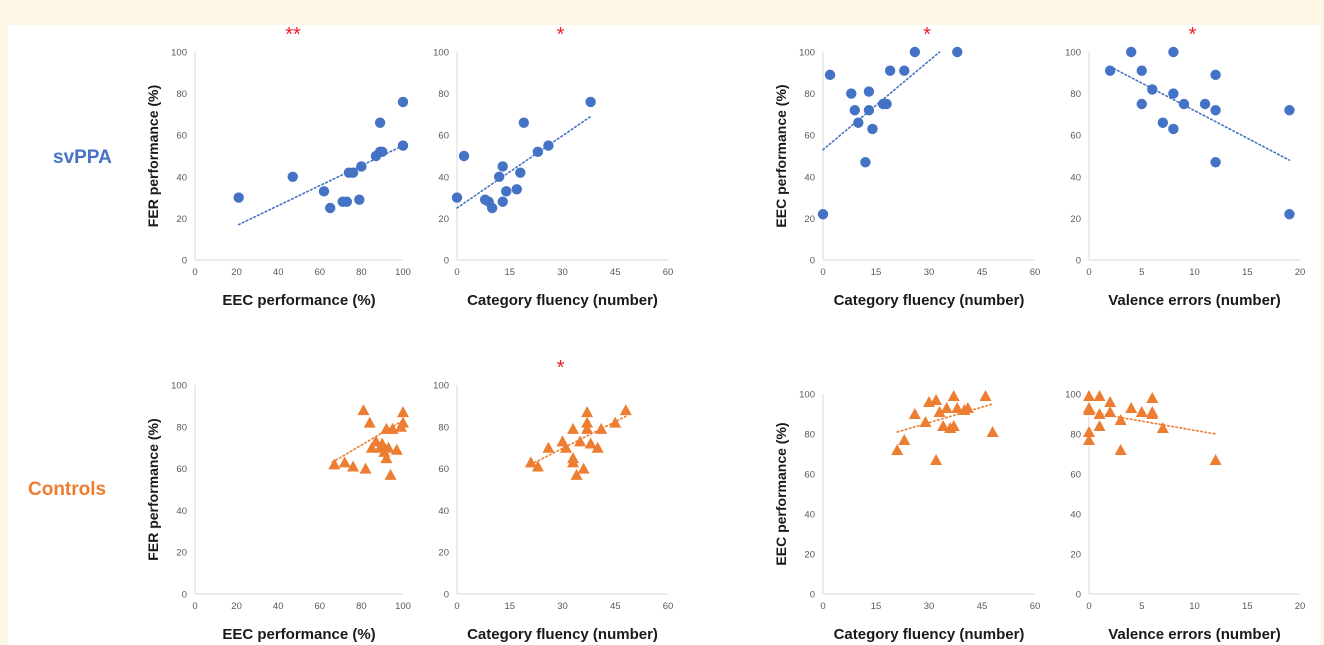 The image size is (1324, 645). I want to click on row-label-controls: Controls, so click(67, 489).